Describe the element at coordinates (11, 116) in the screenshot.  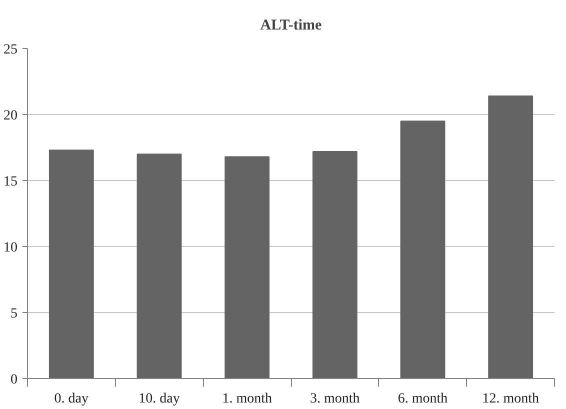
I see `y-tick-label: 20` at that location.